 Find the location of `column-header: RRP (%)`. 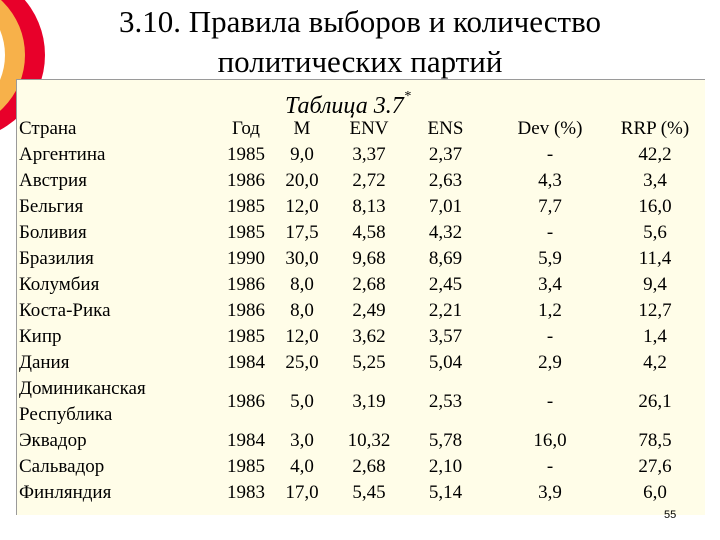

column-header: RRP (%) is located at coordinates (655, 128).